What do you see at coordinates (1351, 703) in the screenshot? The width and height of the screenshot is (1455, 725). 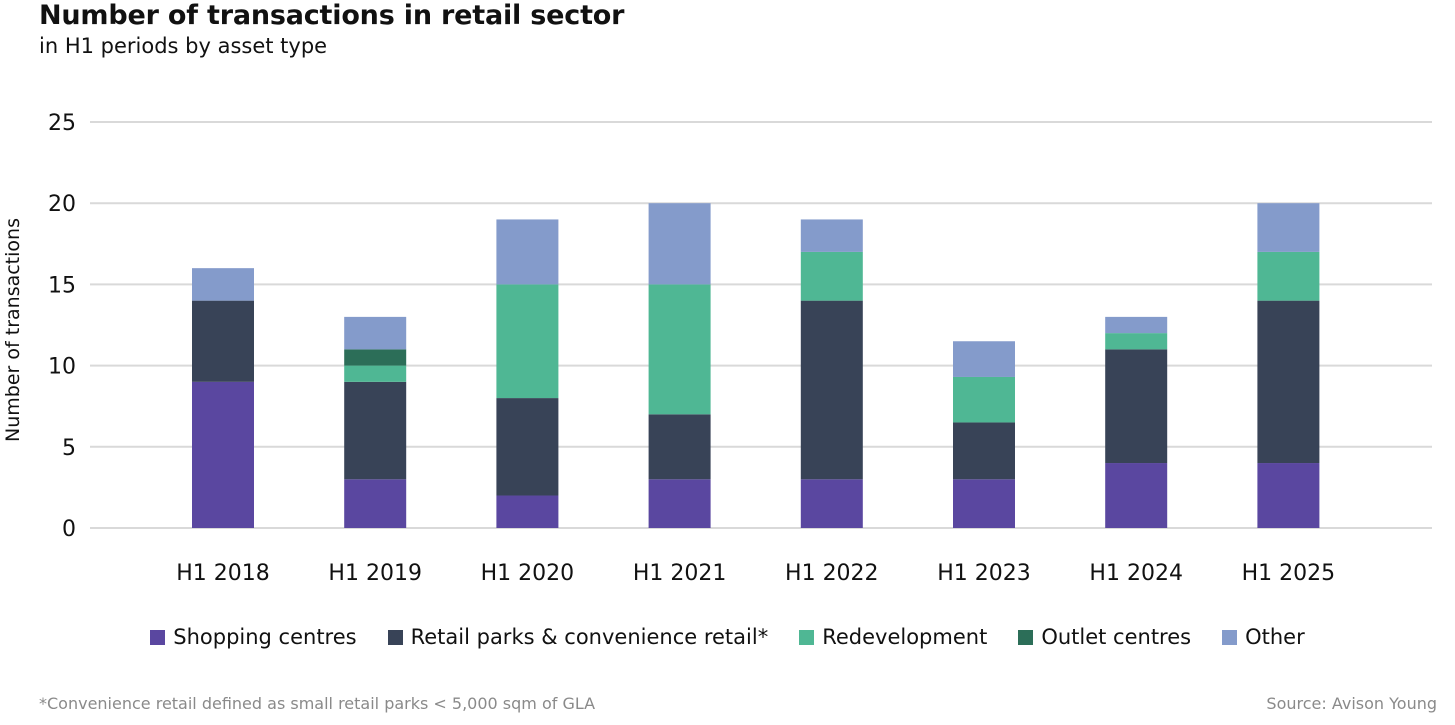 I see `source-note: Source: Avison Young` at bounding box center [1351, 703].